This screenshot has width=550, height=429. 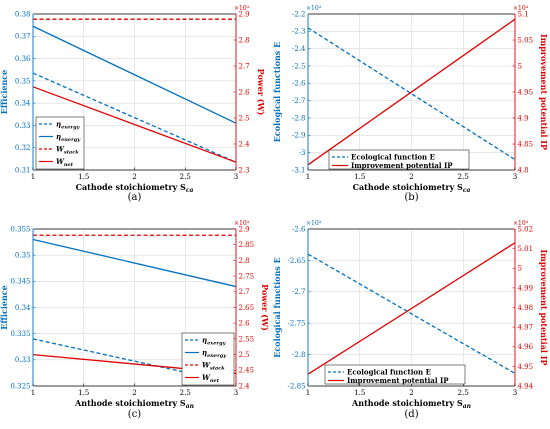 What do you see at coordinates (20, 229) in the screenshot?
I see `y-tick-label: 0.355` at bounding box center [20, 229].